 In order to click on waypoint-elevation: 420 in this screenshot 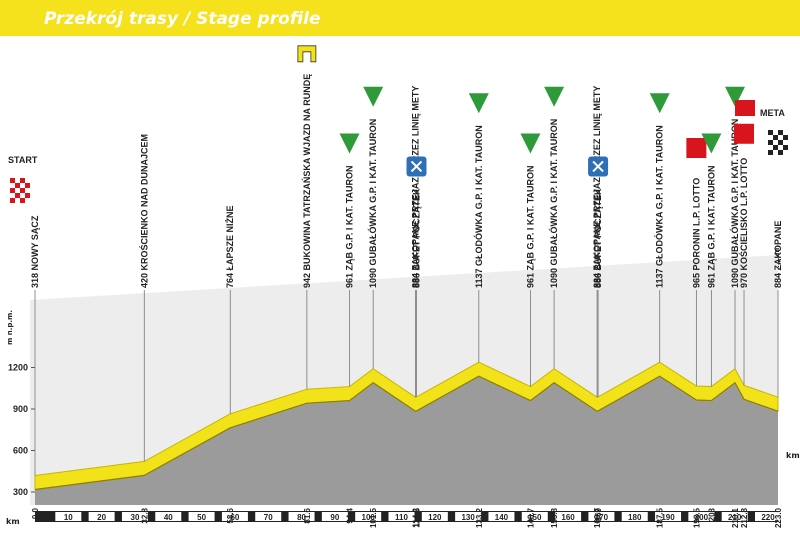, I will do `click(144, 280)`.